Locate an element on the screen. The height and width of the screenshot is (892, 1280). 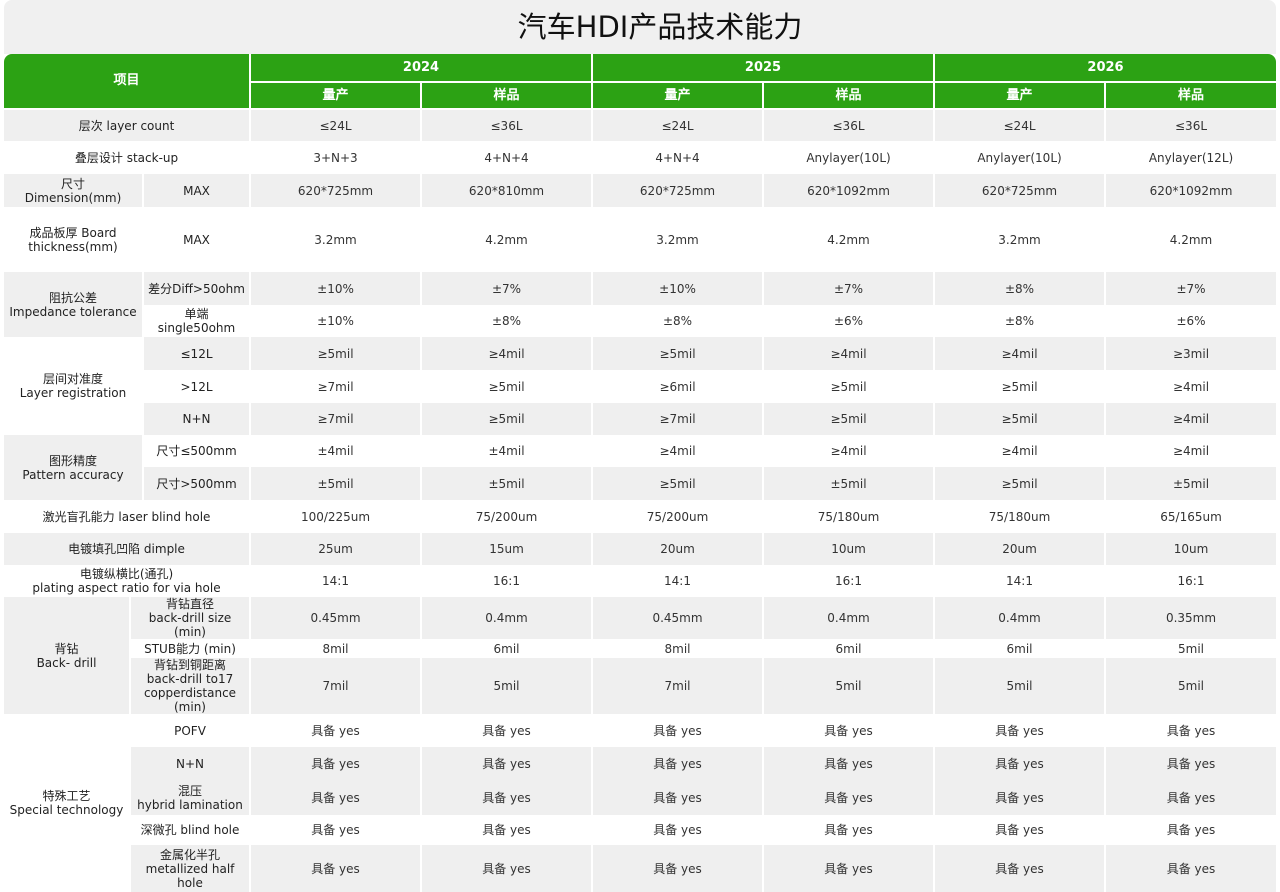
value-cell: 10um is located at coordinates (1191, 549).